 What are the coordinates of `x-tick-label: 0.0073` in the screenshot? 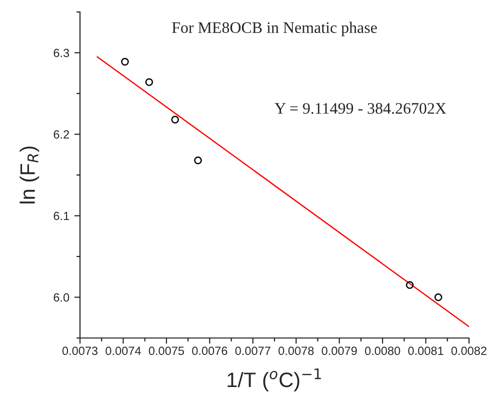 It's located at (80, 351).